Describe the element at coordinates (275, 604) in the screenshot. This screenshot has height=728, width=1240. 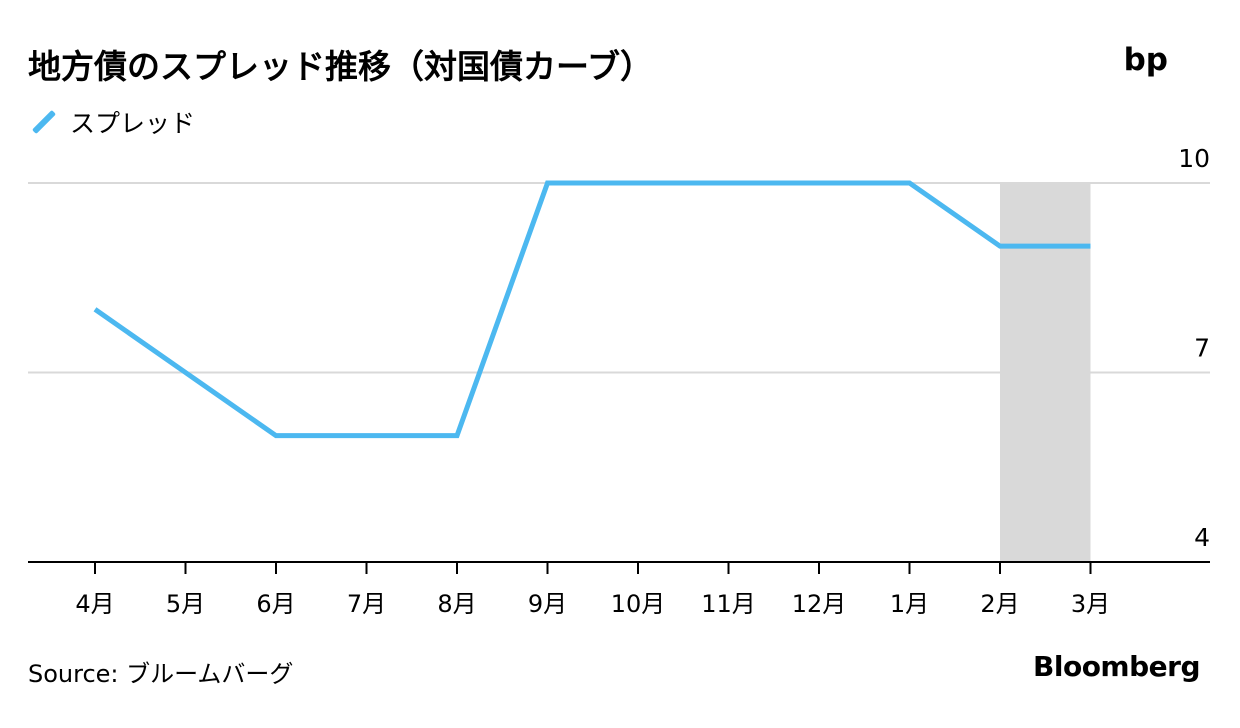
I see `x-tick-label: 6月` at that location.